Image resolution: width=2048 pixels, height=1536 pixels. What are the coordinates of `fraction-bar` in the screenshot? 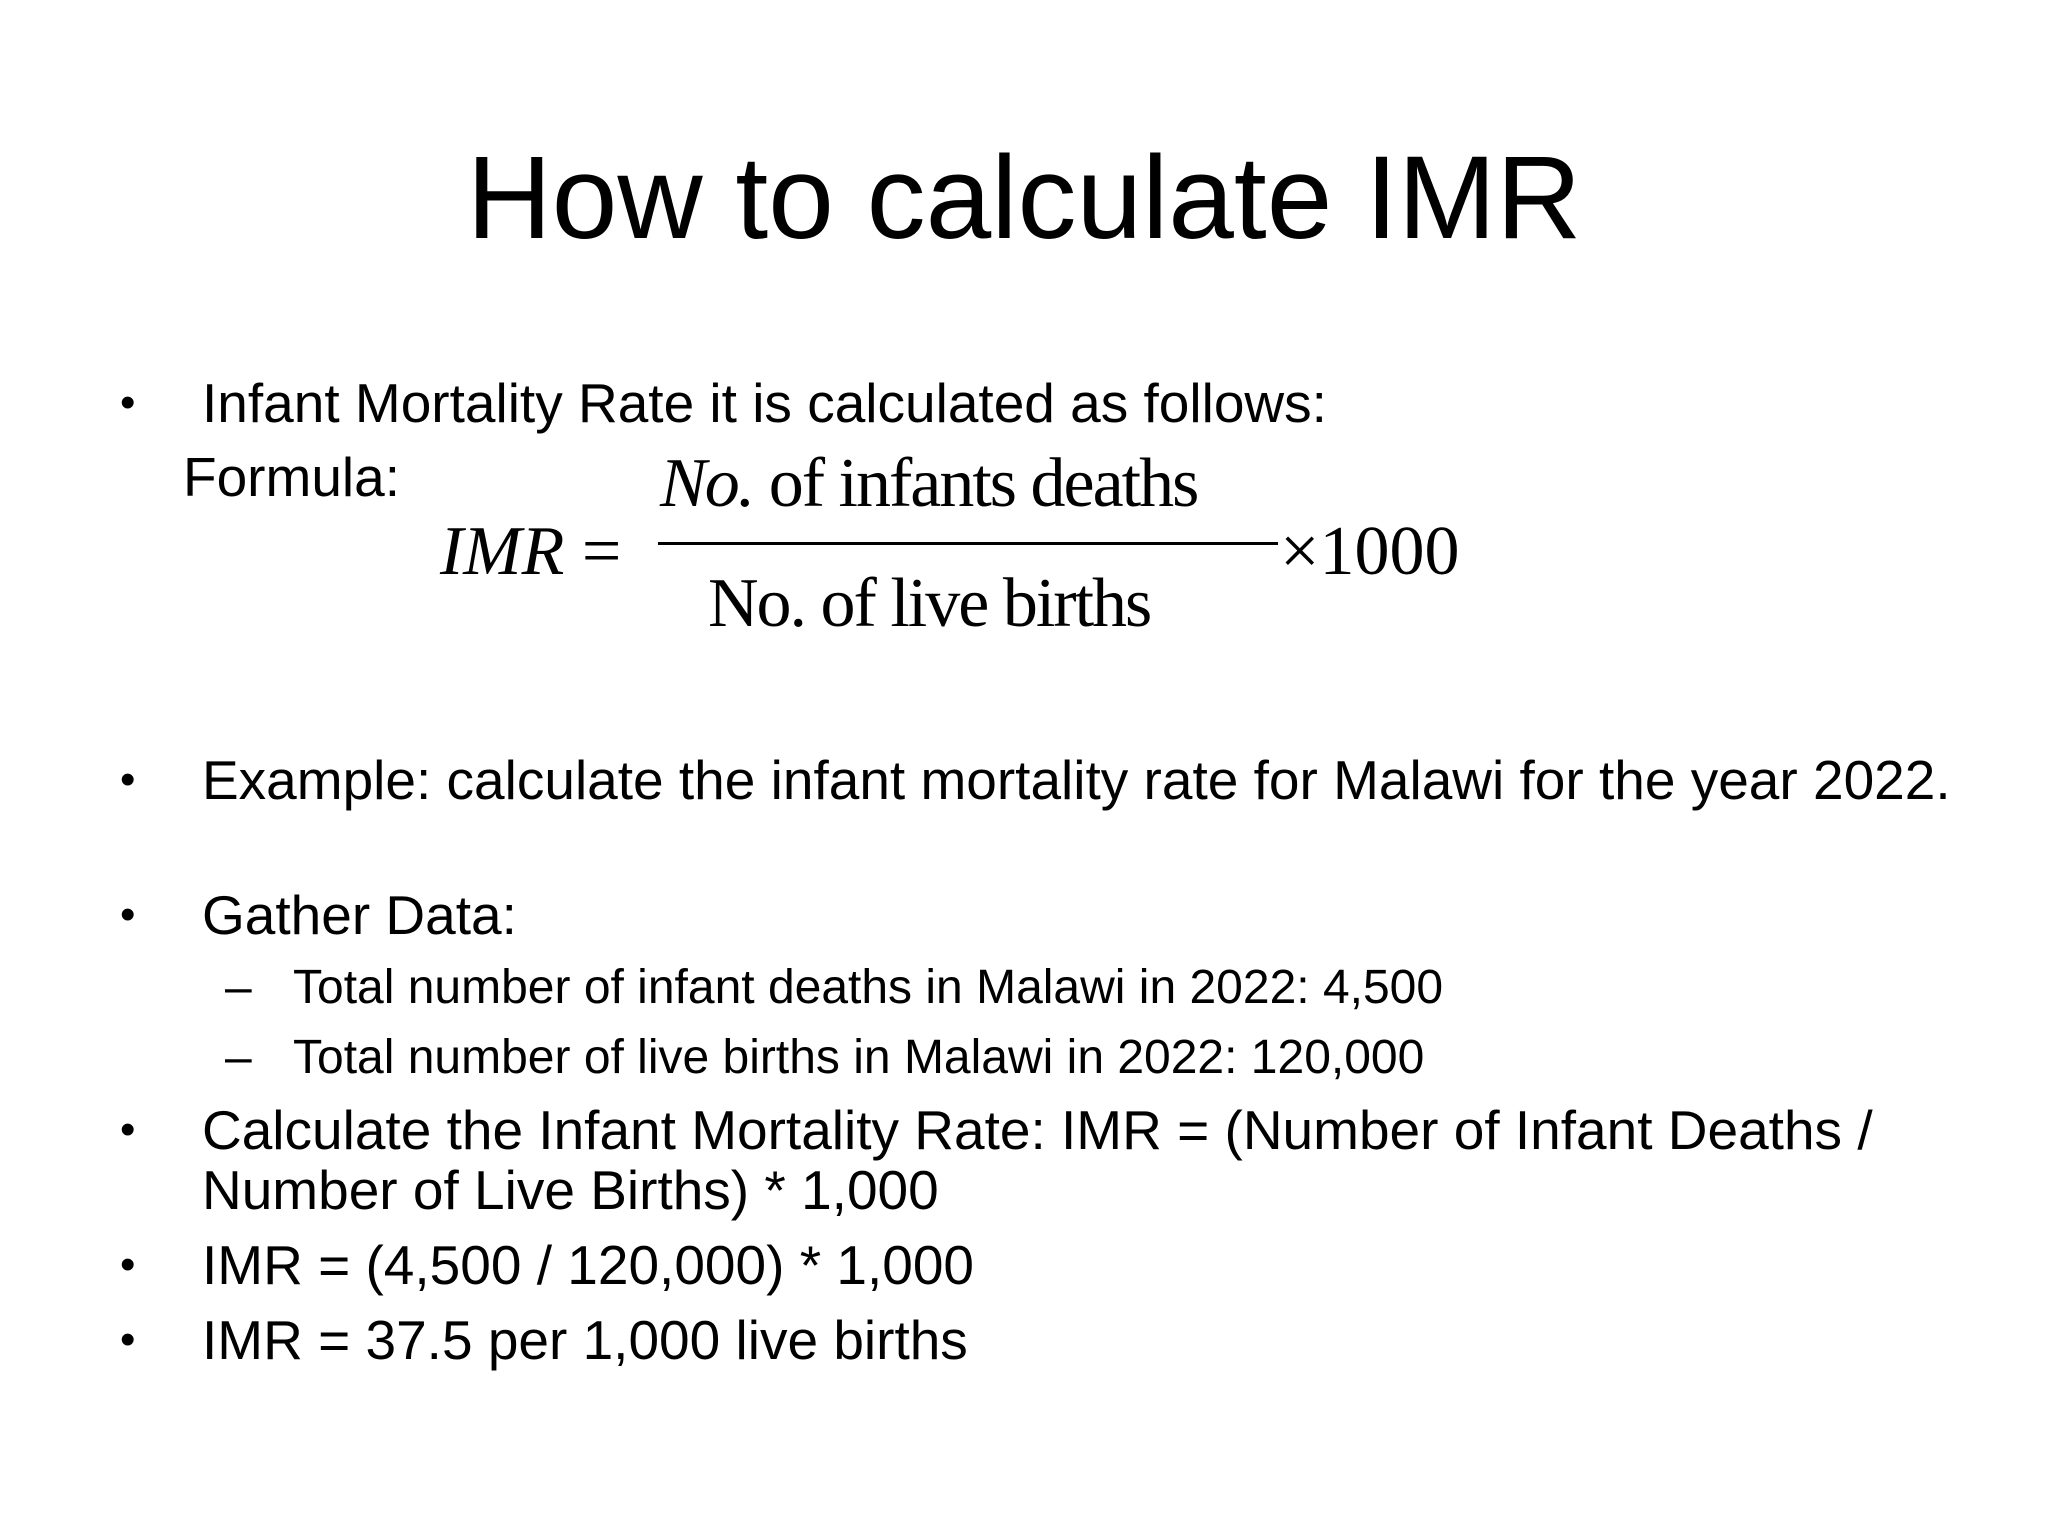 It's located at (968, 543).